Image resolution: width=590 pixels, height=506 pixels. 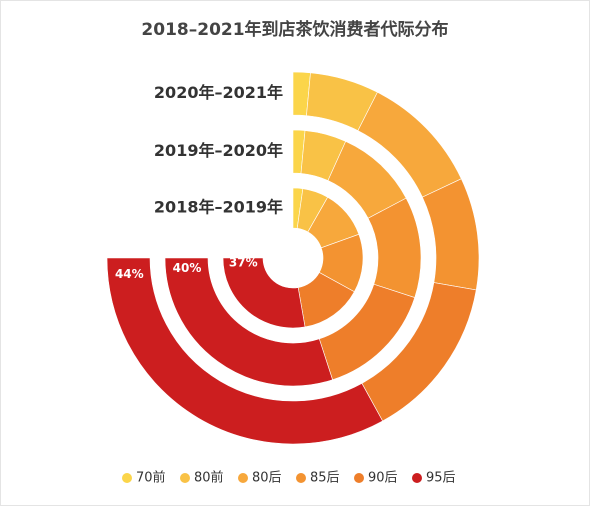 I want to click on value-label: 44%, so click(x=129, y=274).